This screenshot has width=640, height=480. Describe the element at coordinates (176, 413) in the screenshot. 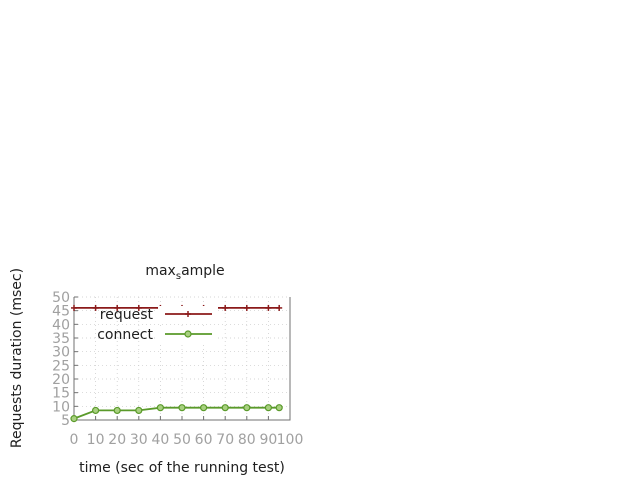

I see `series-connect` at that location.